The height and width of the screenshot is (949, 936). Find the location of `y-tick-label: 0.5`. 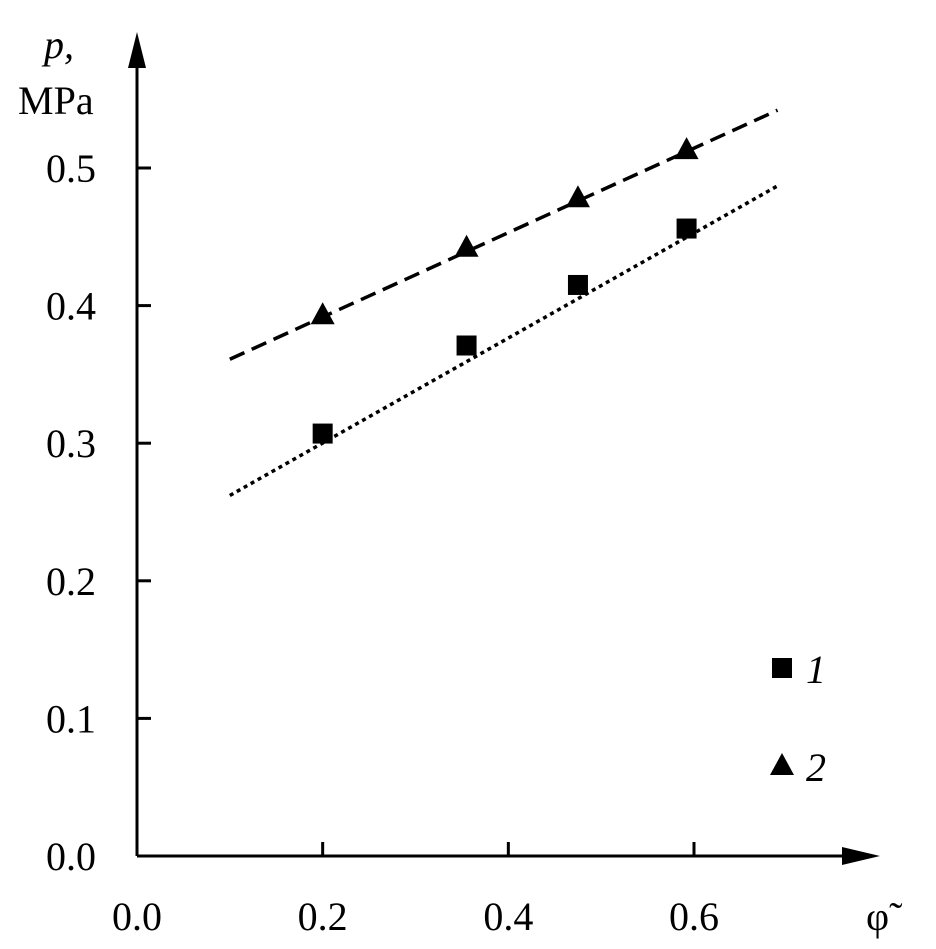

y-tick-label: 0.5 is located at coordinates (71, 168).